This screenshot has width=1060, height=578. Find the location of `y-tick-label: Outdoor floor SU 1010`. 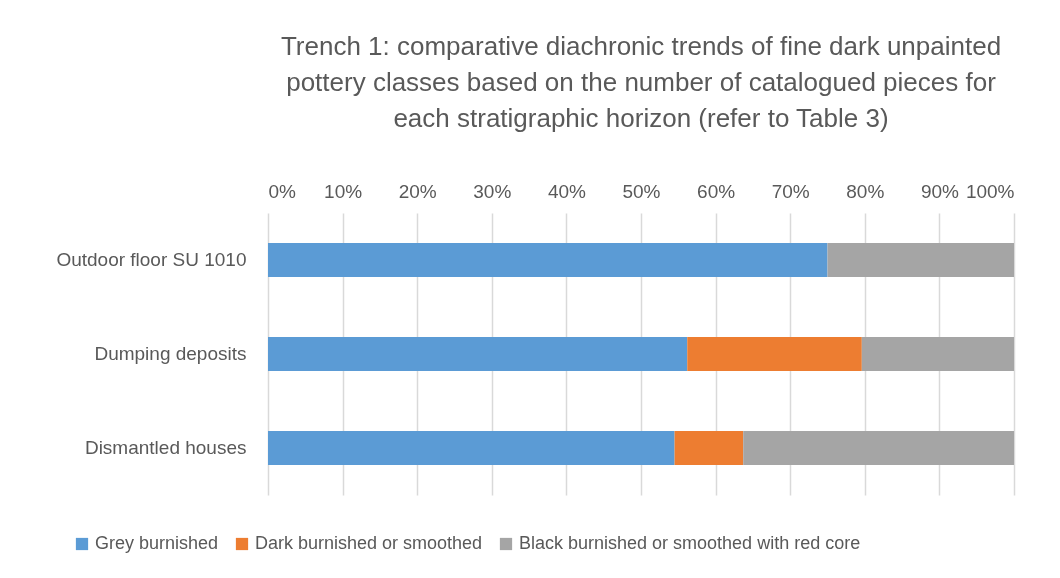

y-tick-label: Outdoor floor SU 1010 is located at coordinates (151, 259).